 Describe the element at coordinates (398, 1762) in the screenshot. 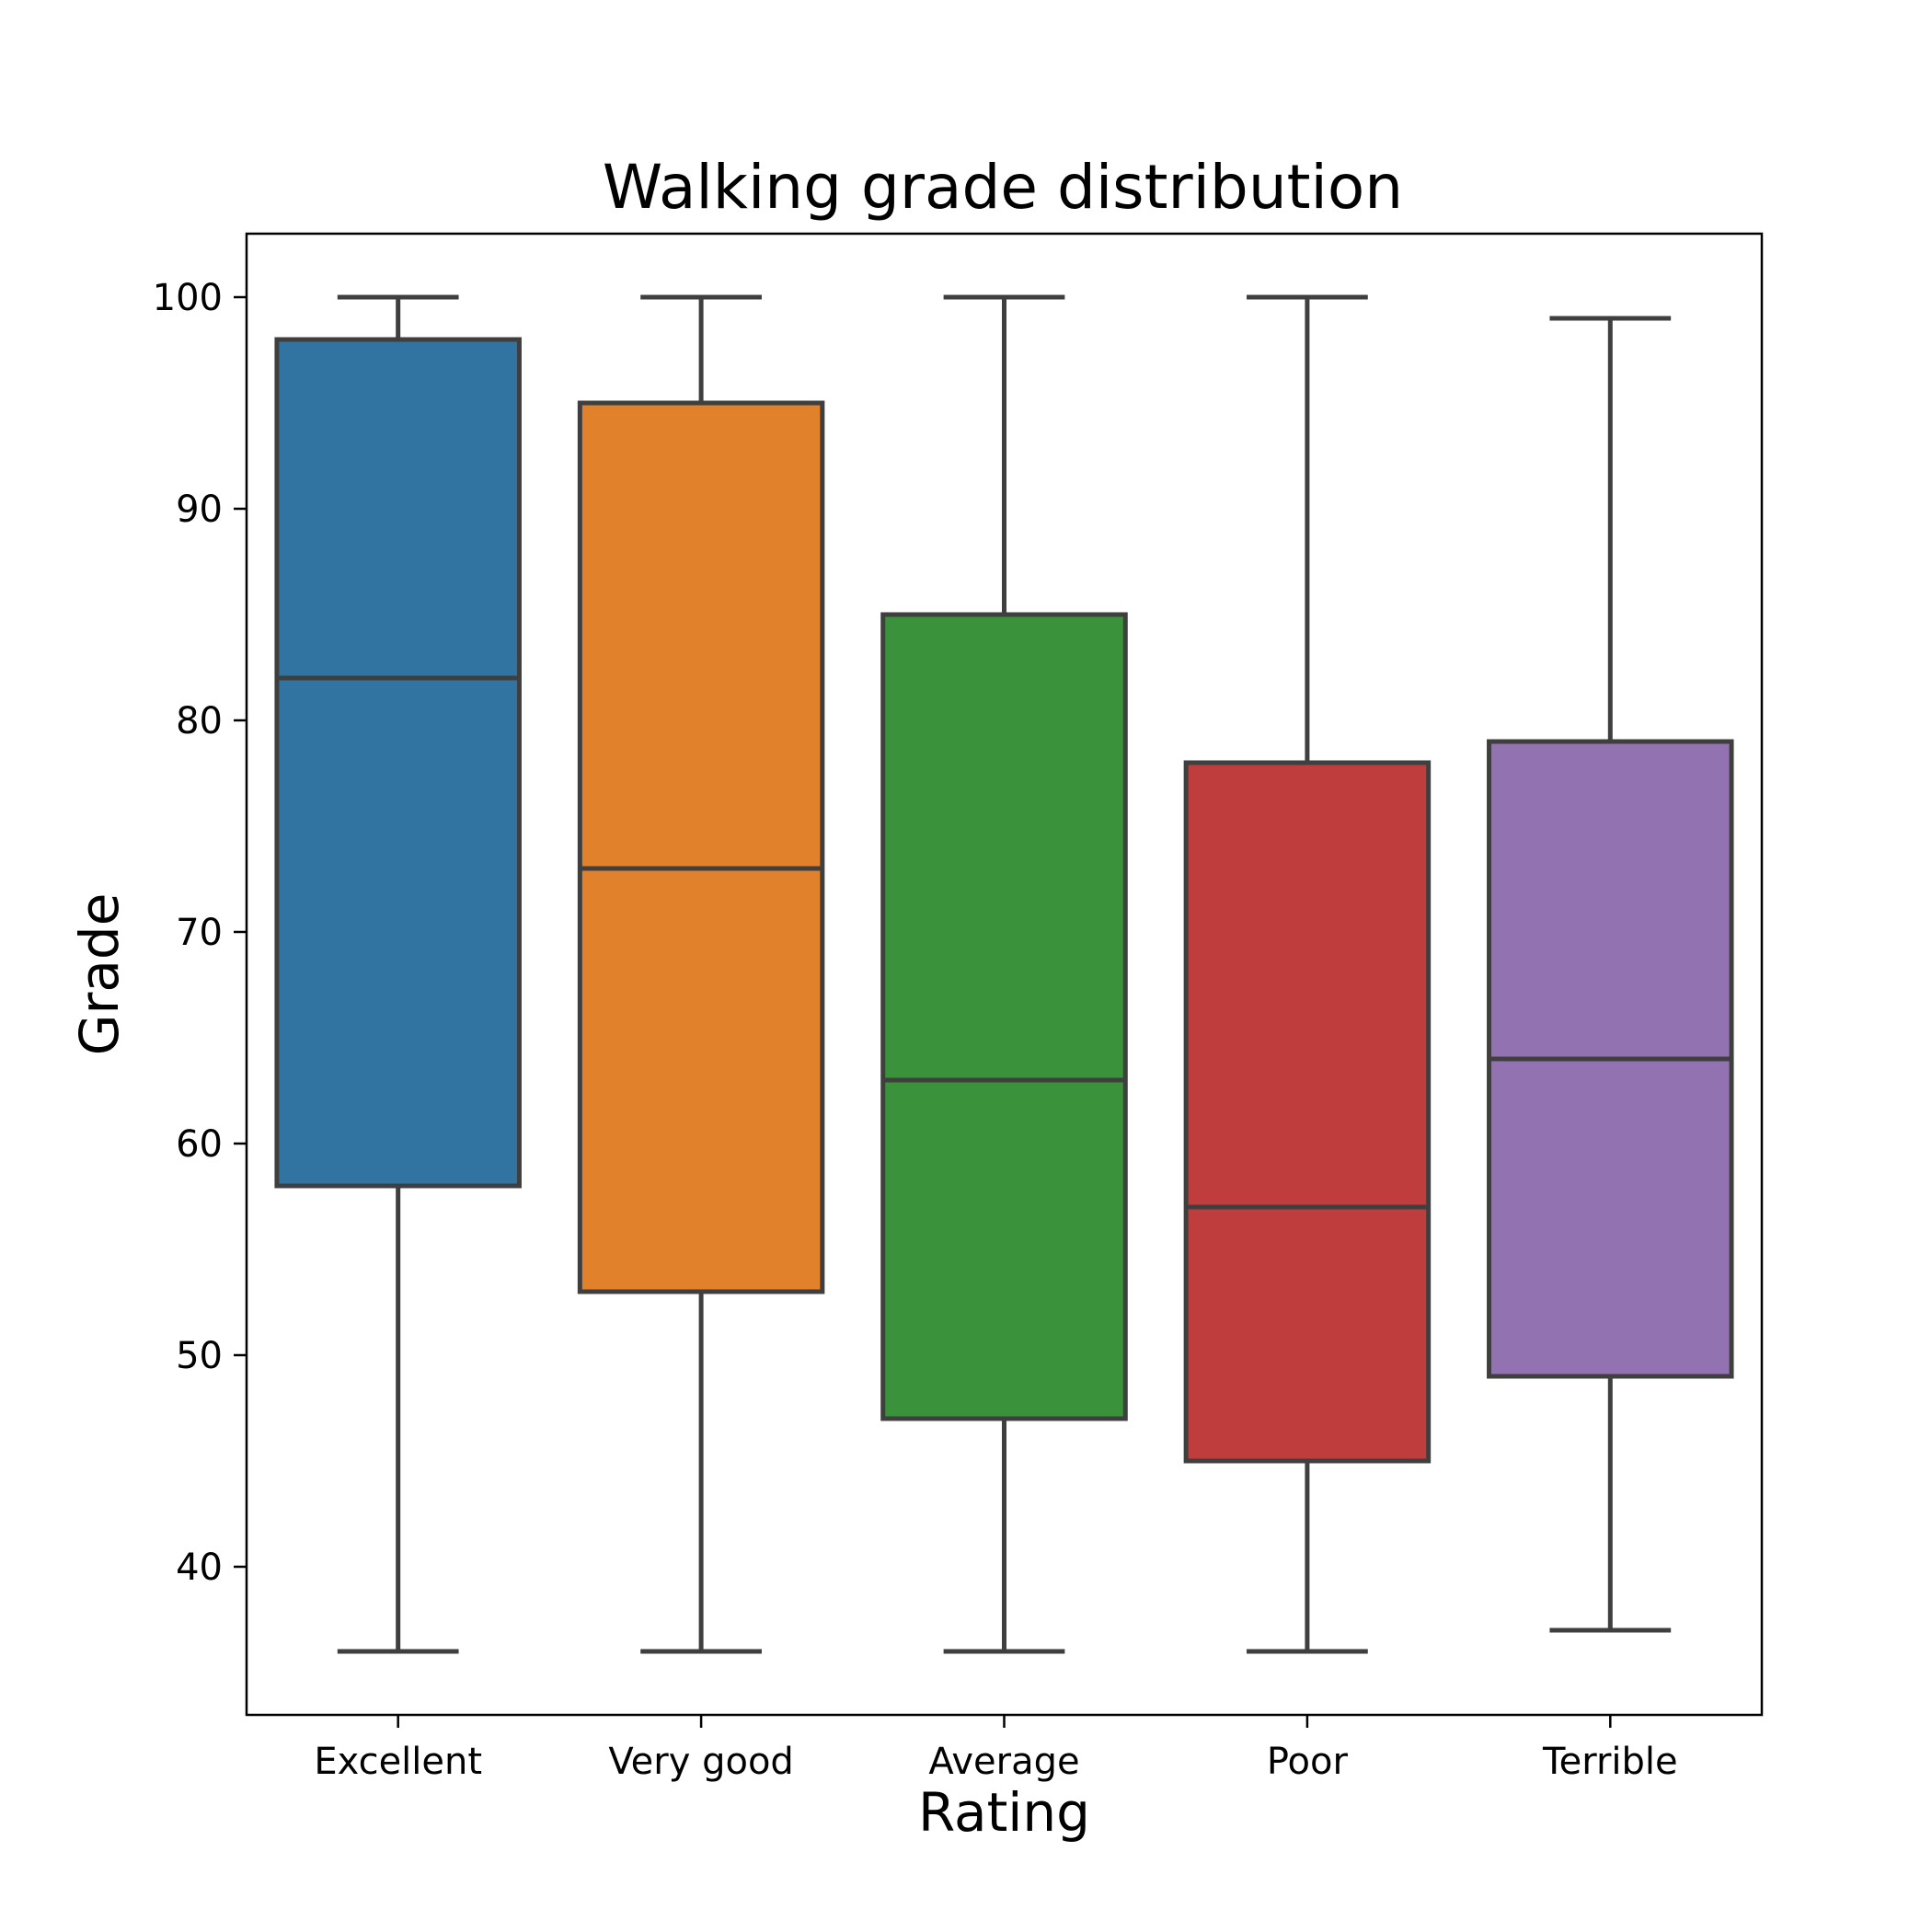

I see `x-tick-label: Excellent` at that location.